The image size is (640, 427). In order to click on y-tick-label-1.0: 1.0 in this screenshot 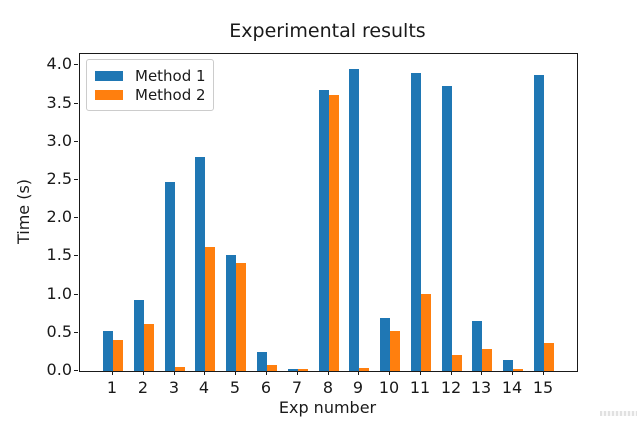, I will do `click(59, 293)`.